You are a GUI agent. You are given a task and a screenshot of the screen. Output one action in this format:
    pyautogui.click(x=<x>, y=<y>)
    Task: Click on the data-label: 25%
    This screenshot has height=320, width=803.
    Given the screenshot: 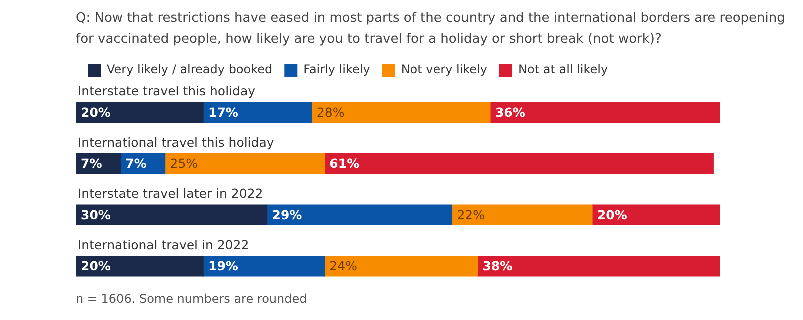 What is the action you would take?
    pyautogui.click(x=184, y=164)
    